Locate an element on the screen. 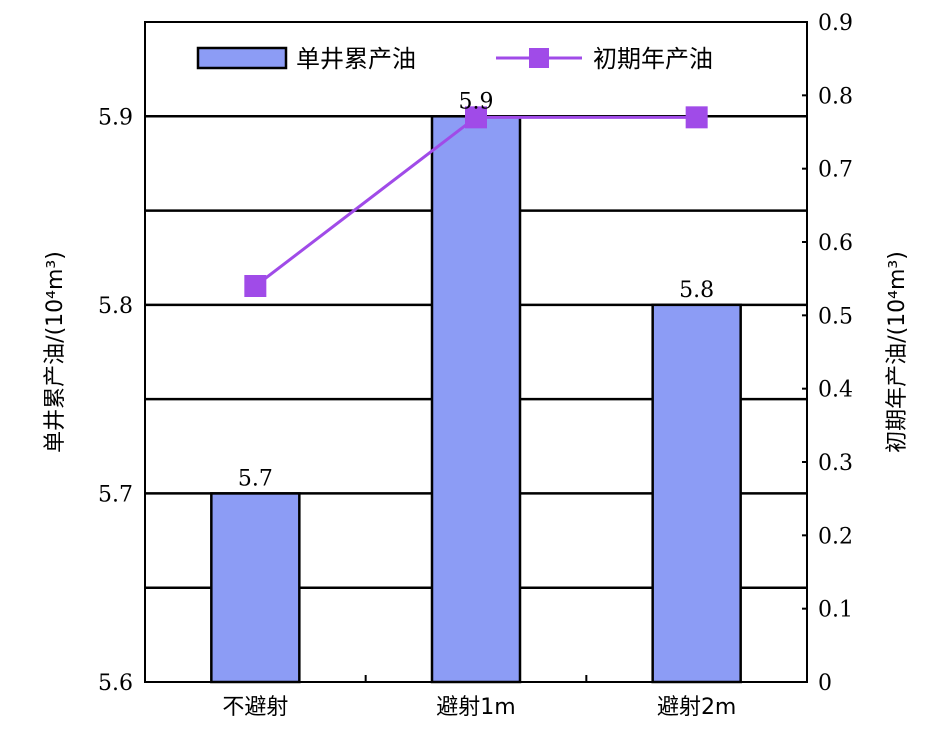 Image resolution: width=945 pixels, height=749 pixels. data-label: 5.8 is located at coordinates (696, 290).